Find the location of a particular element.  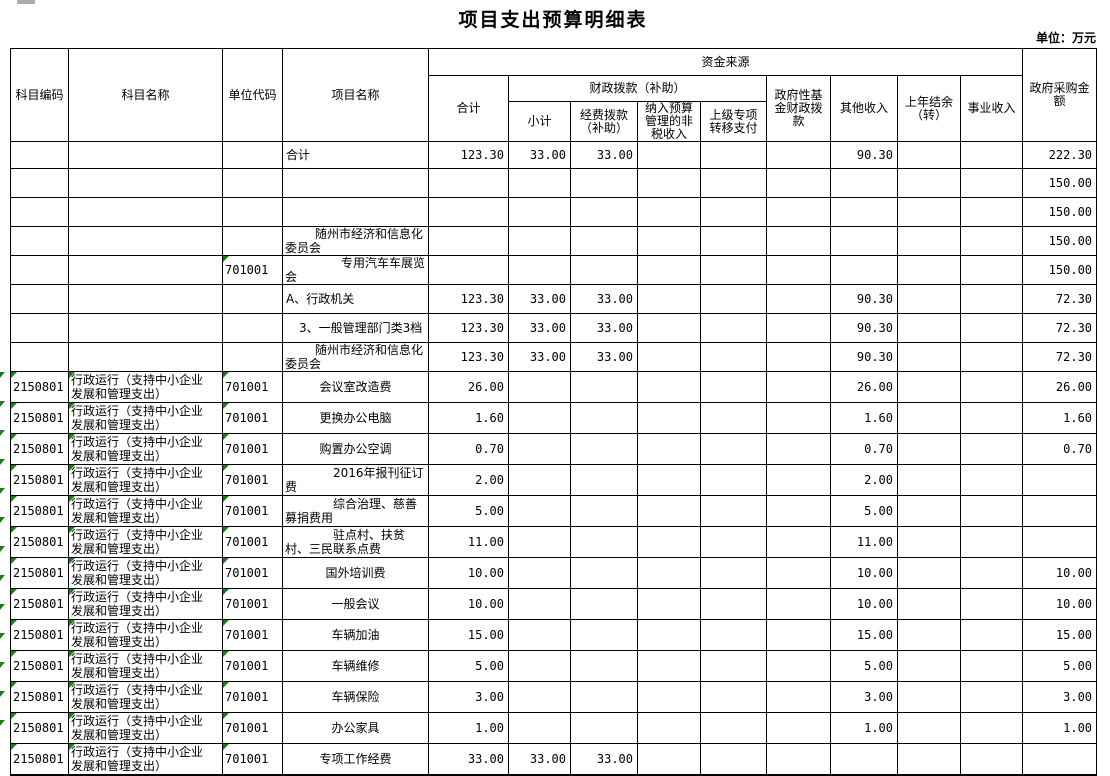

cell-project-name: A、行政机关 is located at coordinates (355, 299).